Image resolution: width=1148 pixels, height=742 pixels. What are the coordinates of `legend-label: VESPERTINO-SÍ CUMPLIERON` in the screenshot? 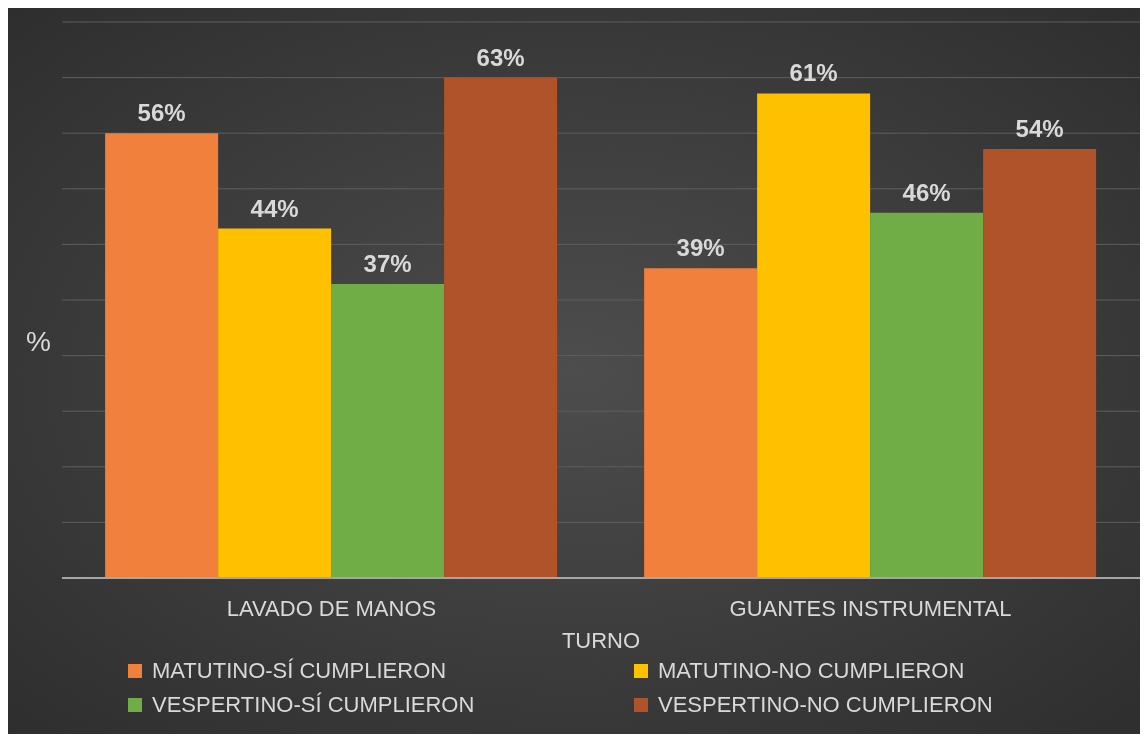 It's located at (313, 705).